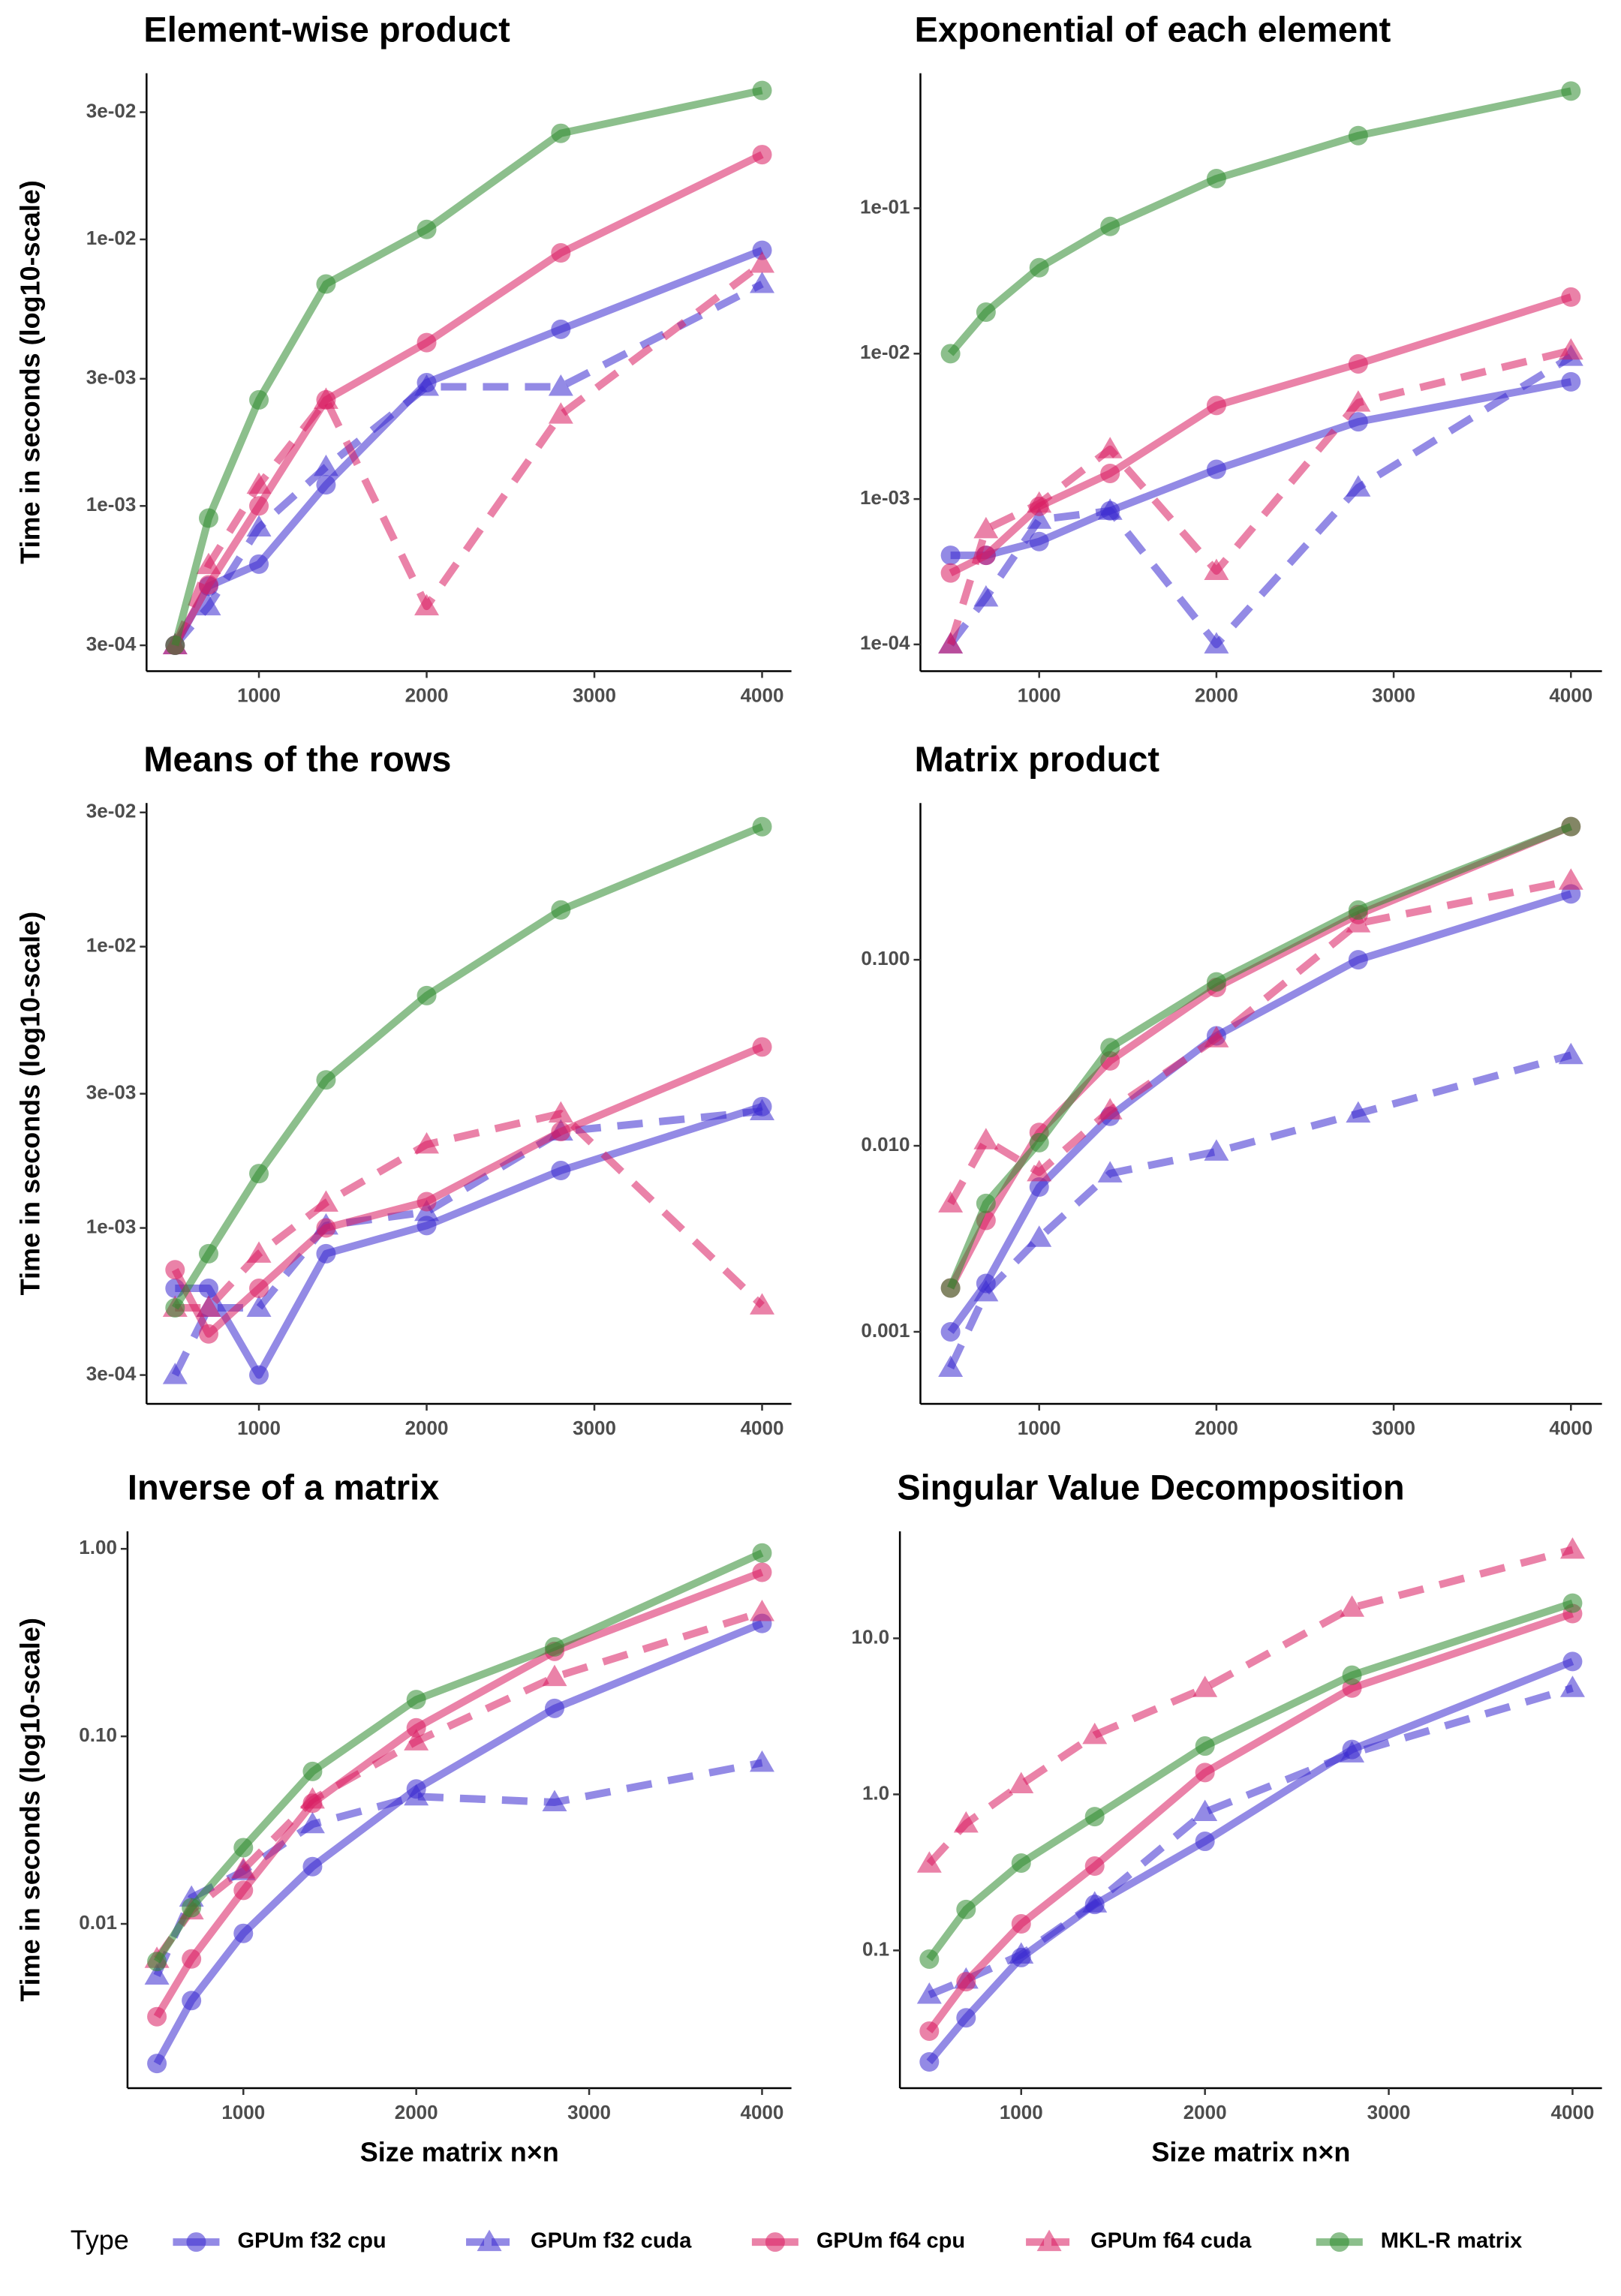 The image size is (1621, 2296). I want to click on legend-key-marker, so click(196, 2242).